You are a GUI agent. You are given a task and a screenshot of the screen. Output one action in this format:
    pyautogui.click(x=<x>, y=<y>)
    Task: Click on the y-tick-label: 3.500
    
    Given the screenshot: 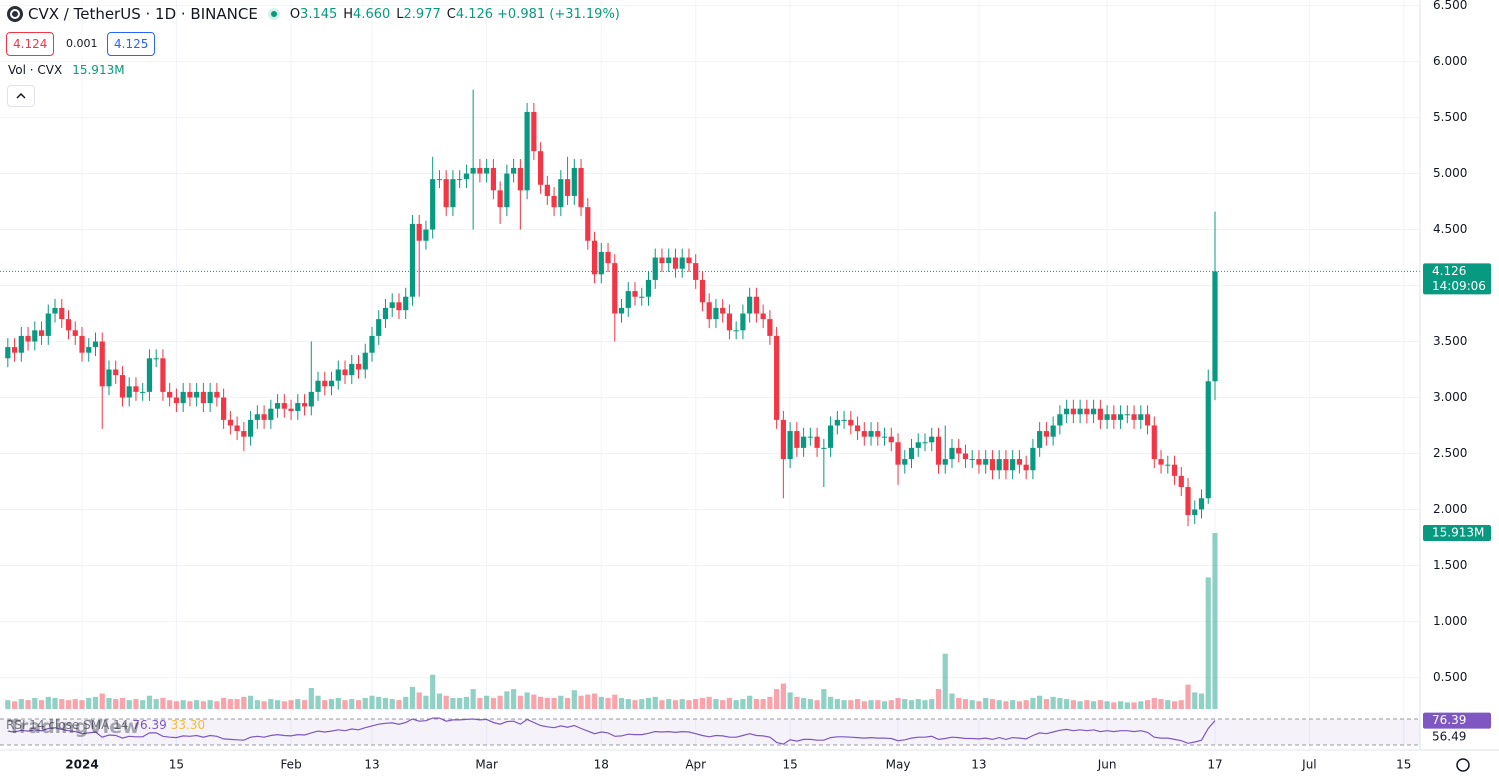 What is the action you would take?
    pyautogui.click(x=1450, y=341)
    